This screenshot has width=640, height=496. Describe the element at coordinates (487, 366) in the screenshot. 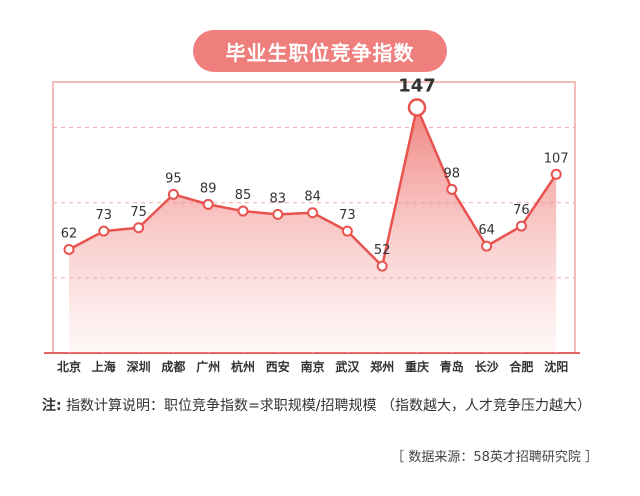

I see `x-tick-label: 长沙` at that location.